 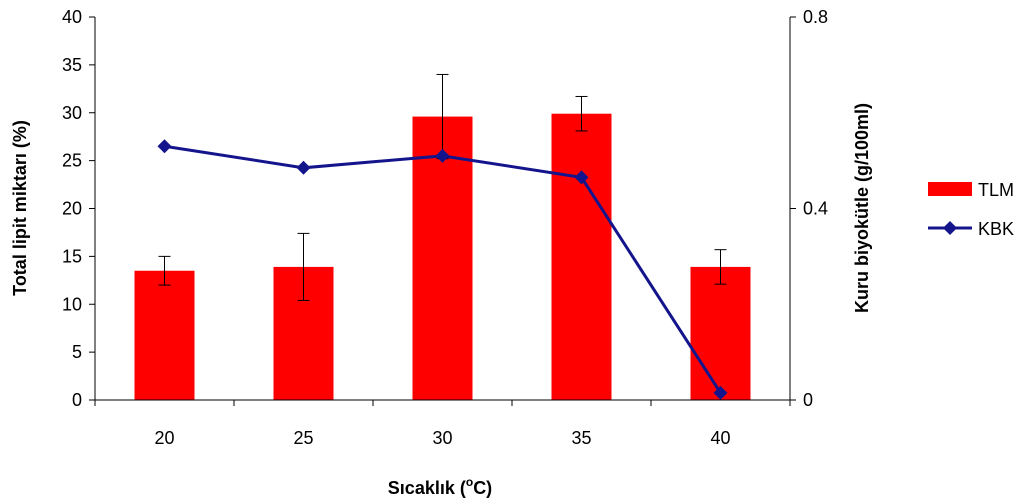 What do you see at coordinates (862, 208) in the screenshot?
I see `y-right-axis-title: Kuru biyokütle (g/100ml)` at bounding box center [862, 208].